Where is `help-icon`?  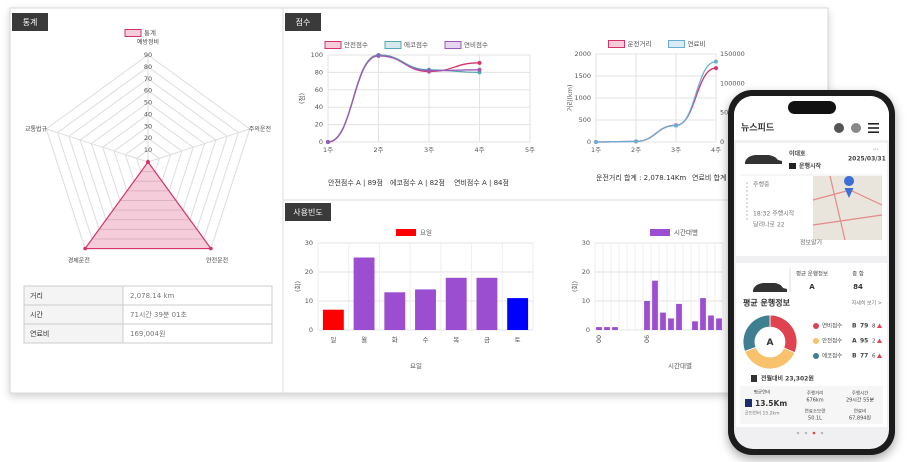 help-icon is located at coordinates (856, 128).